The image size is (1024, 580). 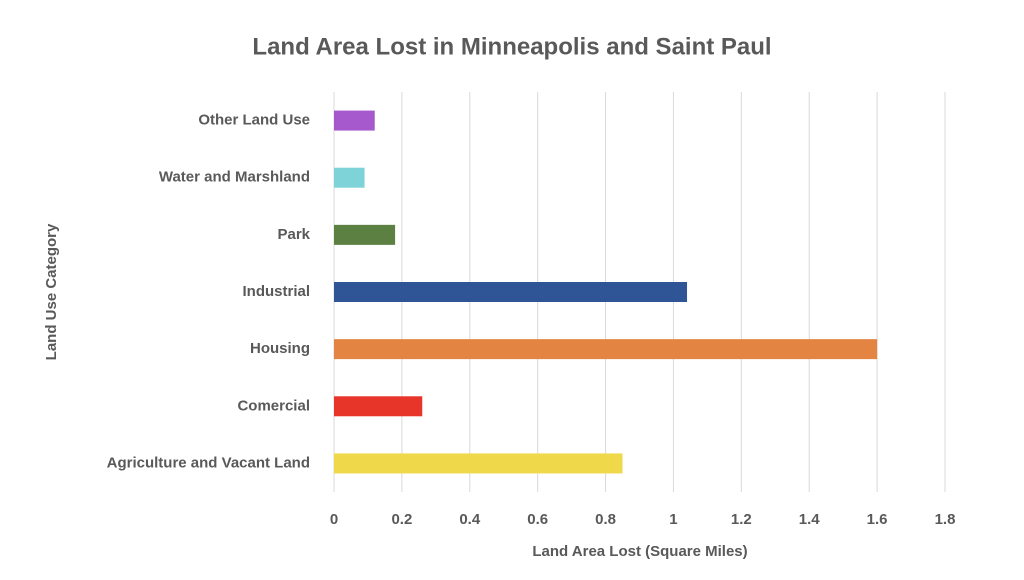 I want to click on y-tick-label: Industrial, so click(x=276, y=291).